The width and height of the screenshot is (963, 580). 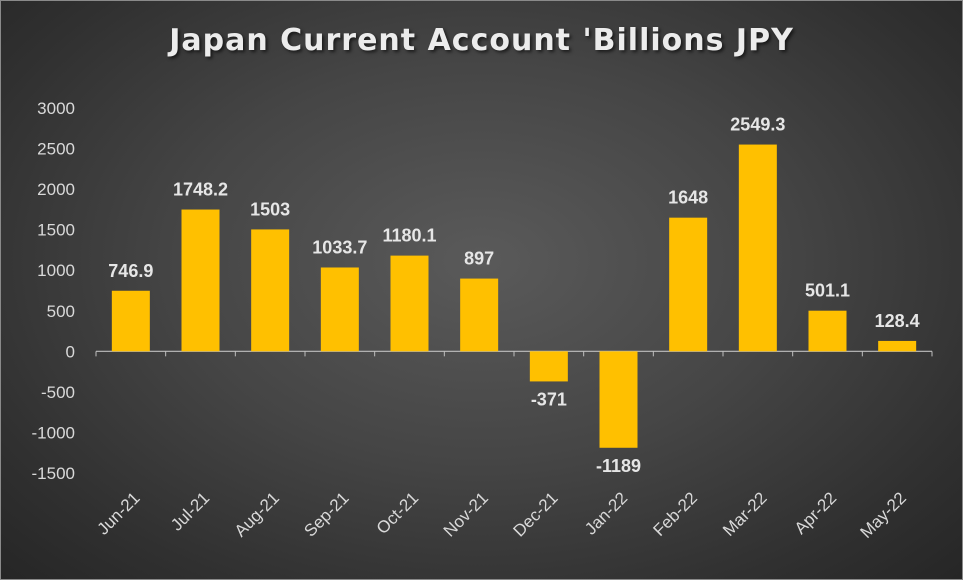 What do you see at coordinates (816, 513) in the screenshot?
I see `x-tick-label: Apr-22` at bounding box center [816, 513].